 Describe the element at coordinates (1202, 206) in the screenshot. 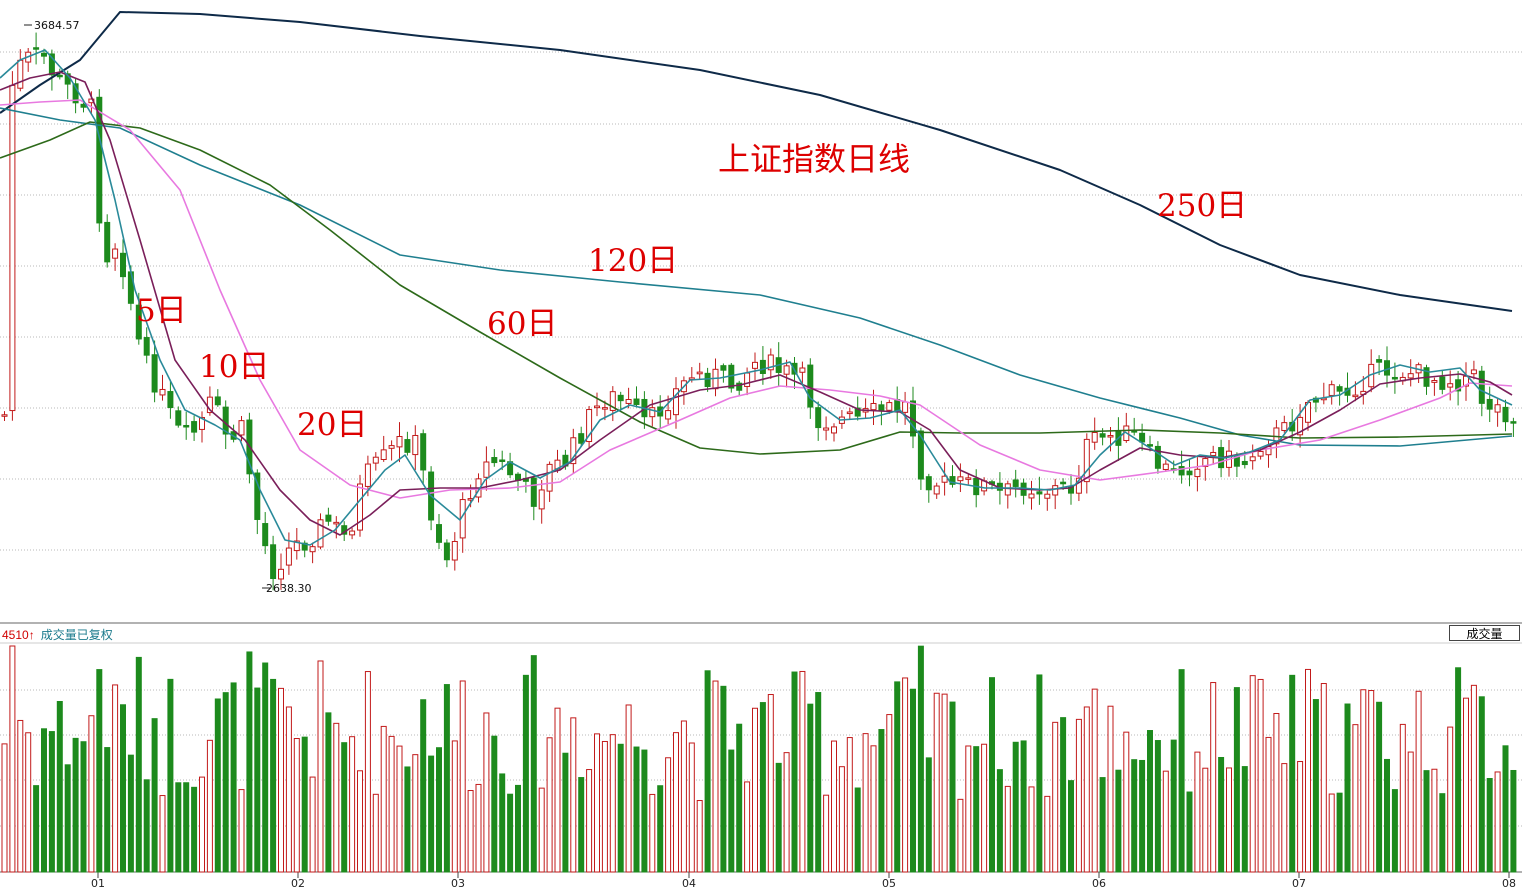

I see `ma250-label: 250日` at that location.